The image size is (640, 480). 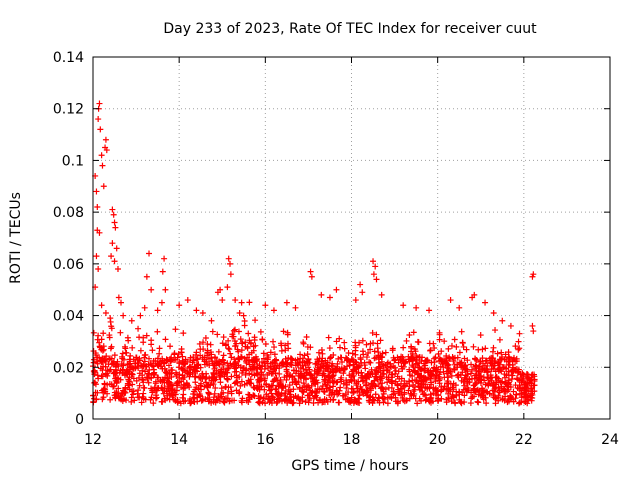 I want to click on y-axis-label: ROTI / TECUs, so click(x=16, y=238).